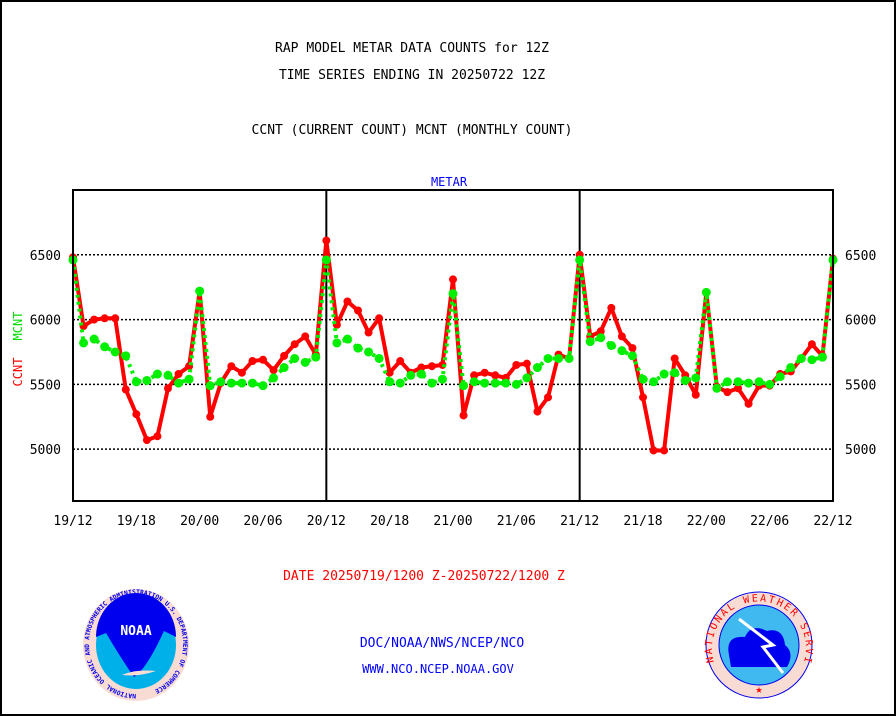 The width and height of the screenshot is (896, 716). Describe the element at coordinates (412, 48) in the screenshot. I see `chart-title-line-1: RAP MODEL METAR DATA COUNTS for 12Z` at that location.